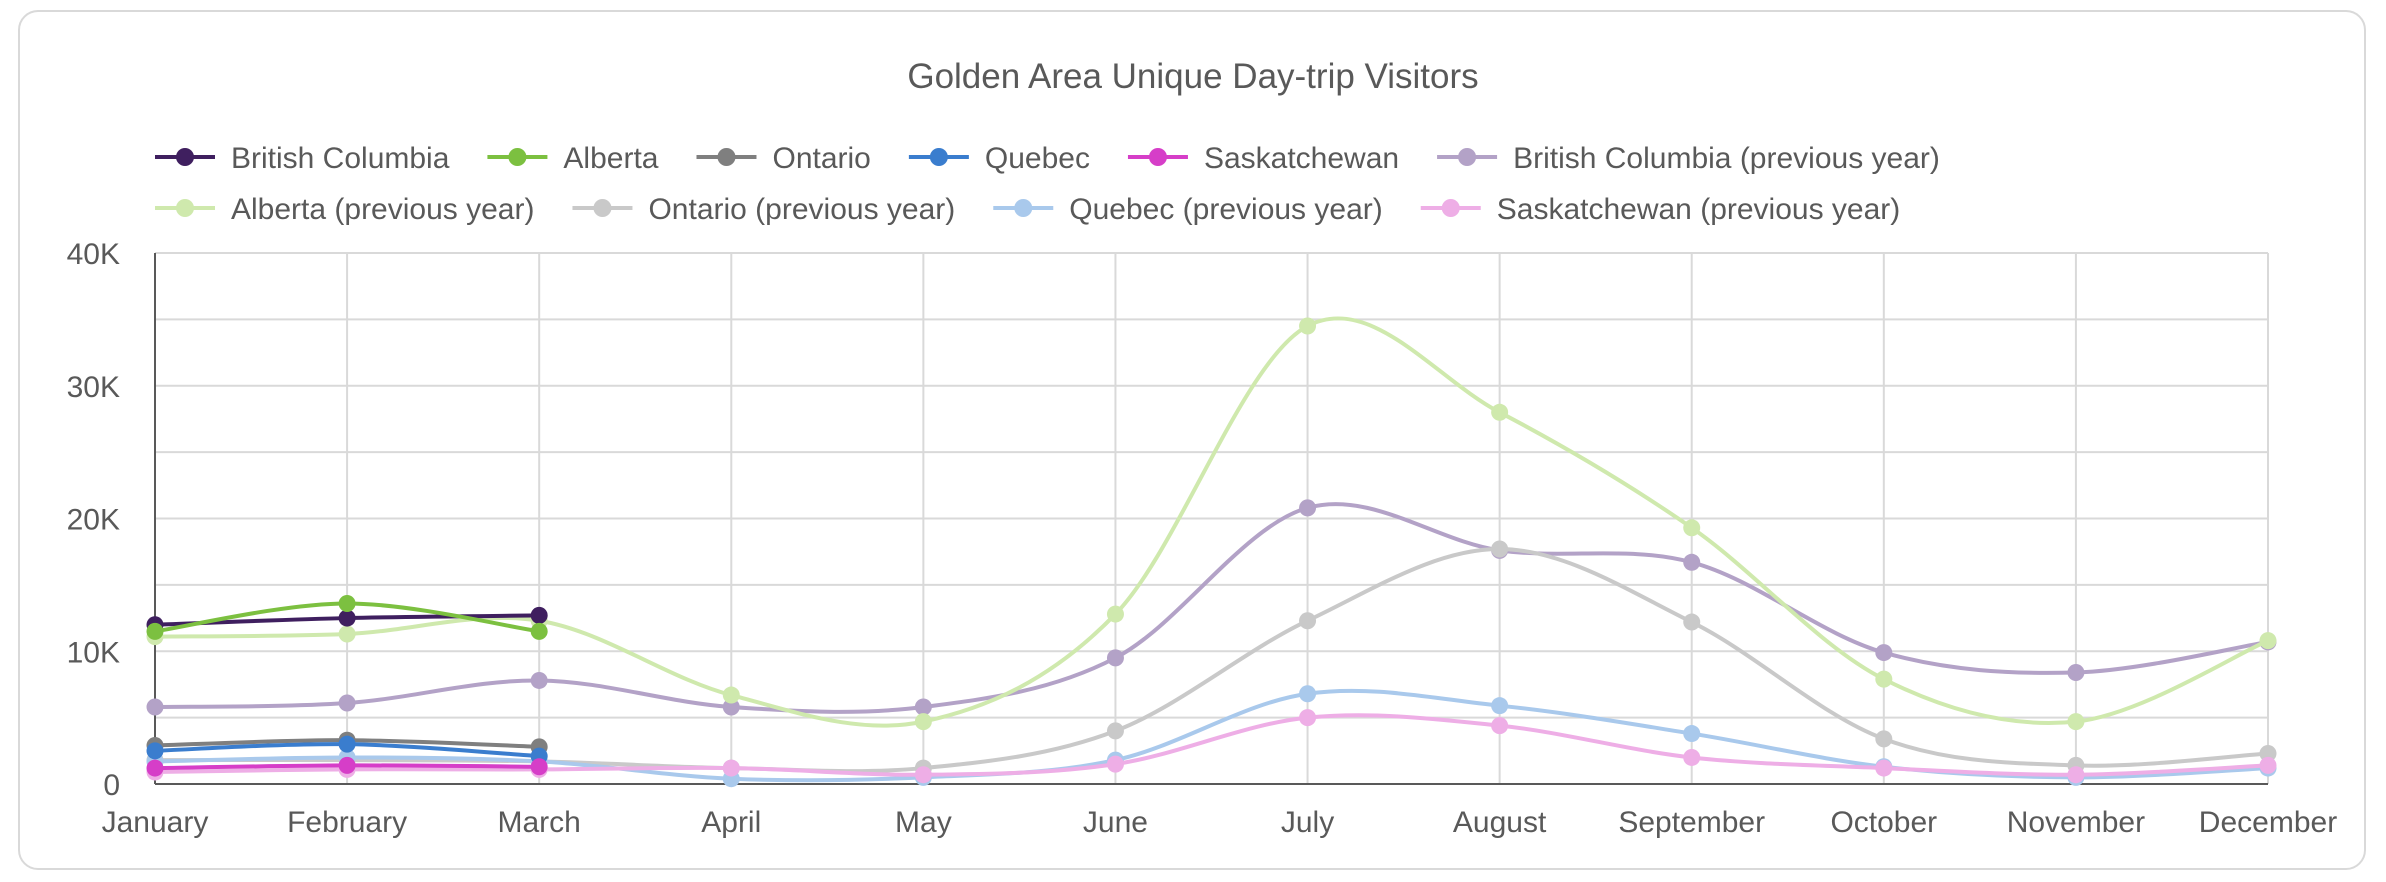 The width and height of the screenshot is (2386, 882). What do you see at coordinates (1500, 822) in the screenshot?
I see `x-tick-label: August` at bounding box center [1500, 822].